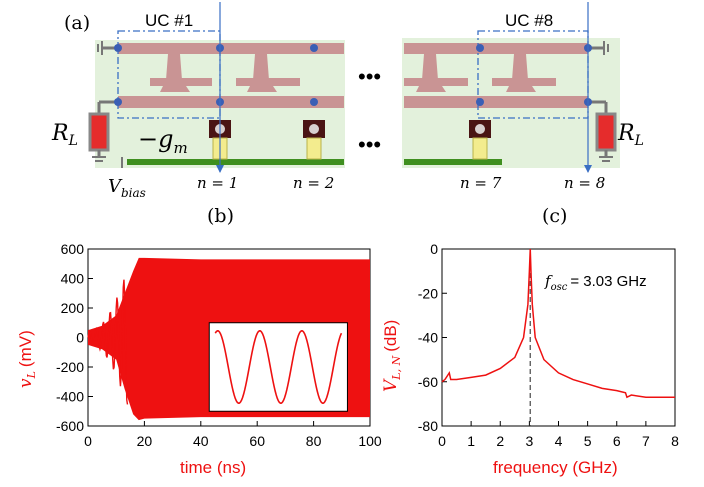  I want to click on chart-b-inset, so click(278, 367).